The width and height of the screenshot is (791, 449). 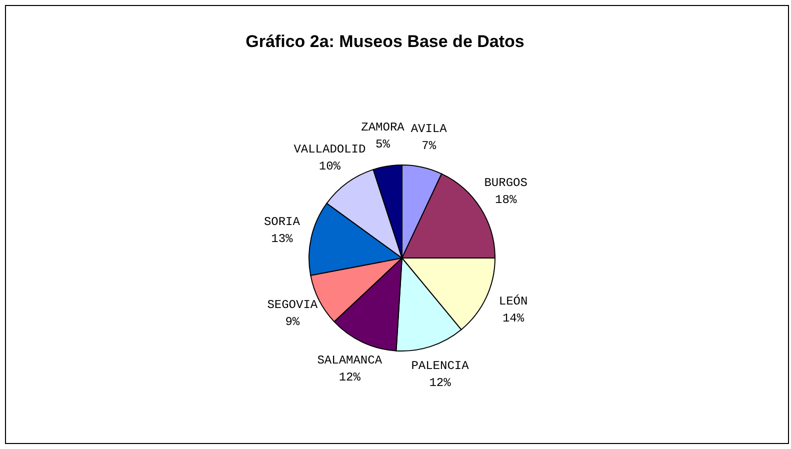 What do you see at coordinates (292, 321) in the screenshot?
I see `data-label: 9%` at bounding box center [292, 321].